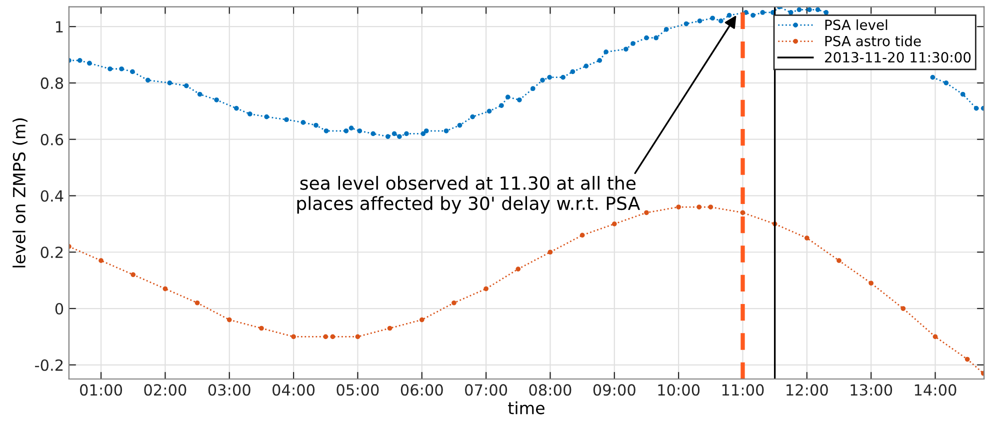  What do you see at coordinates (293, 390) in the screenshot?
I see `x-tick-label: 04:00` at bounding box center [293, 390].